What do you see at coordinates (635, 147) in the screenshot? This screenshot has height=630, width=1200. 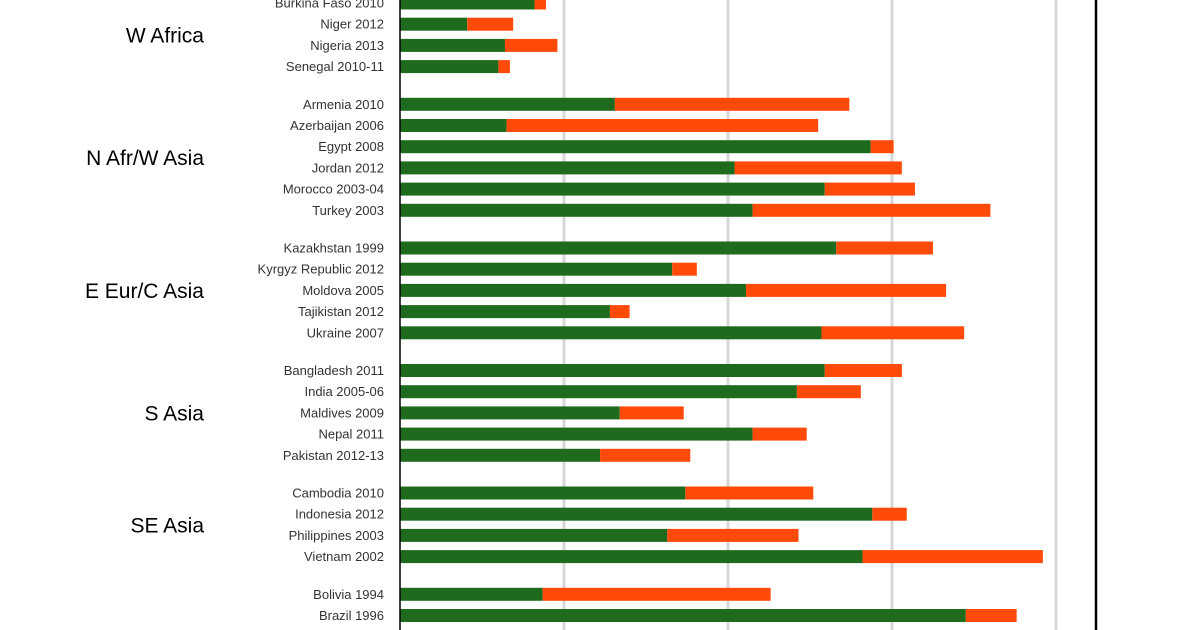 I see `bar-segment-g1-r2-s0` at bounding box center [635, 147].